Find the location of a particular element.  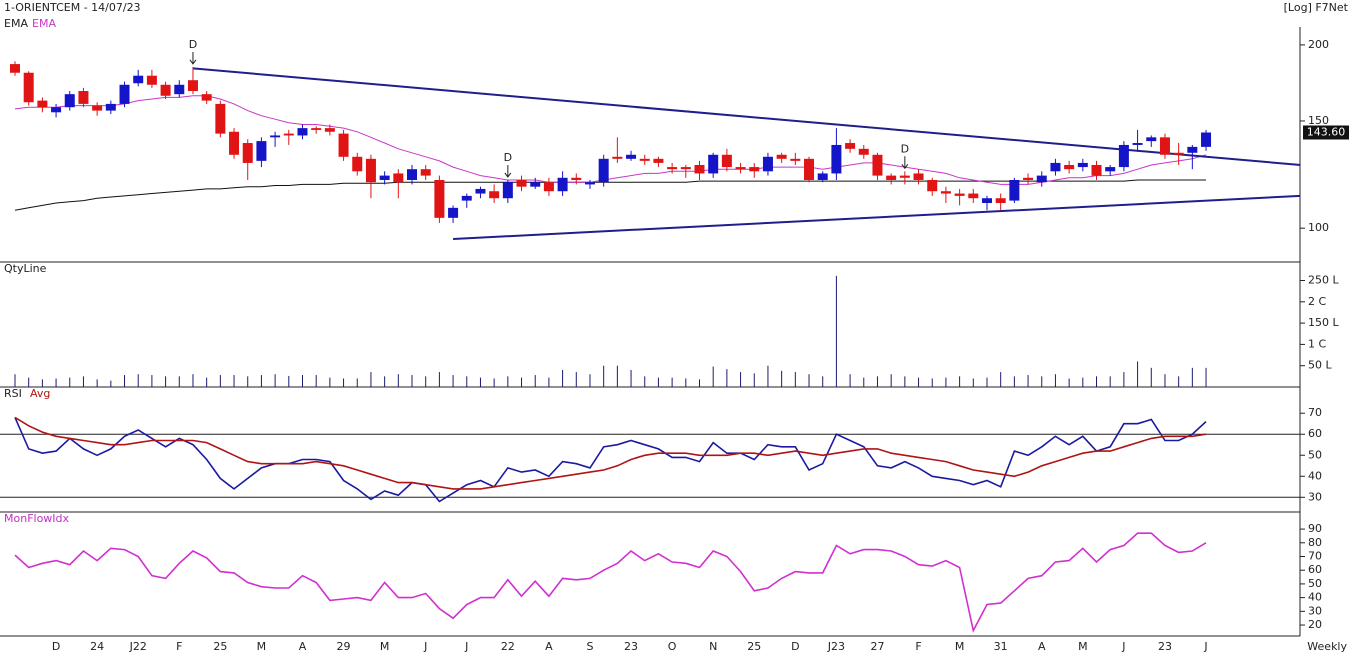

legend-entry: RSI is located at coordinates (13, 393).